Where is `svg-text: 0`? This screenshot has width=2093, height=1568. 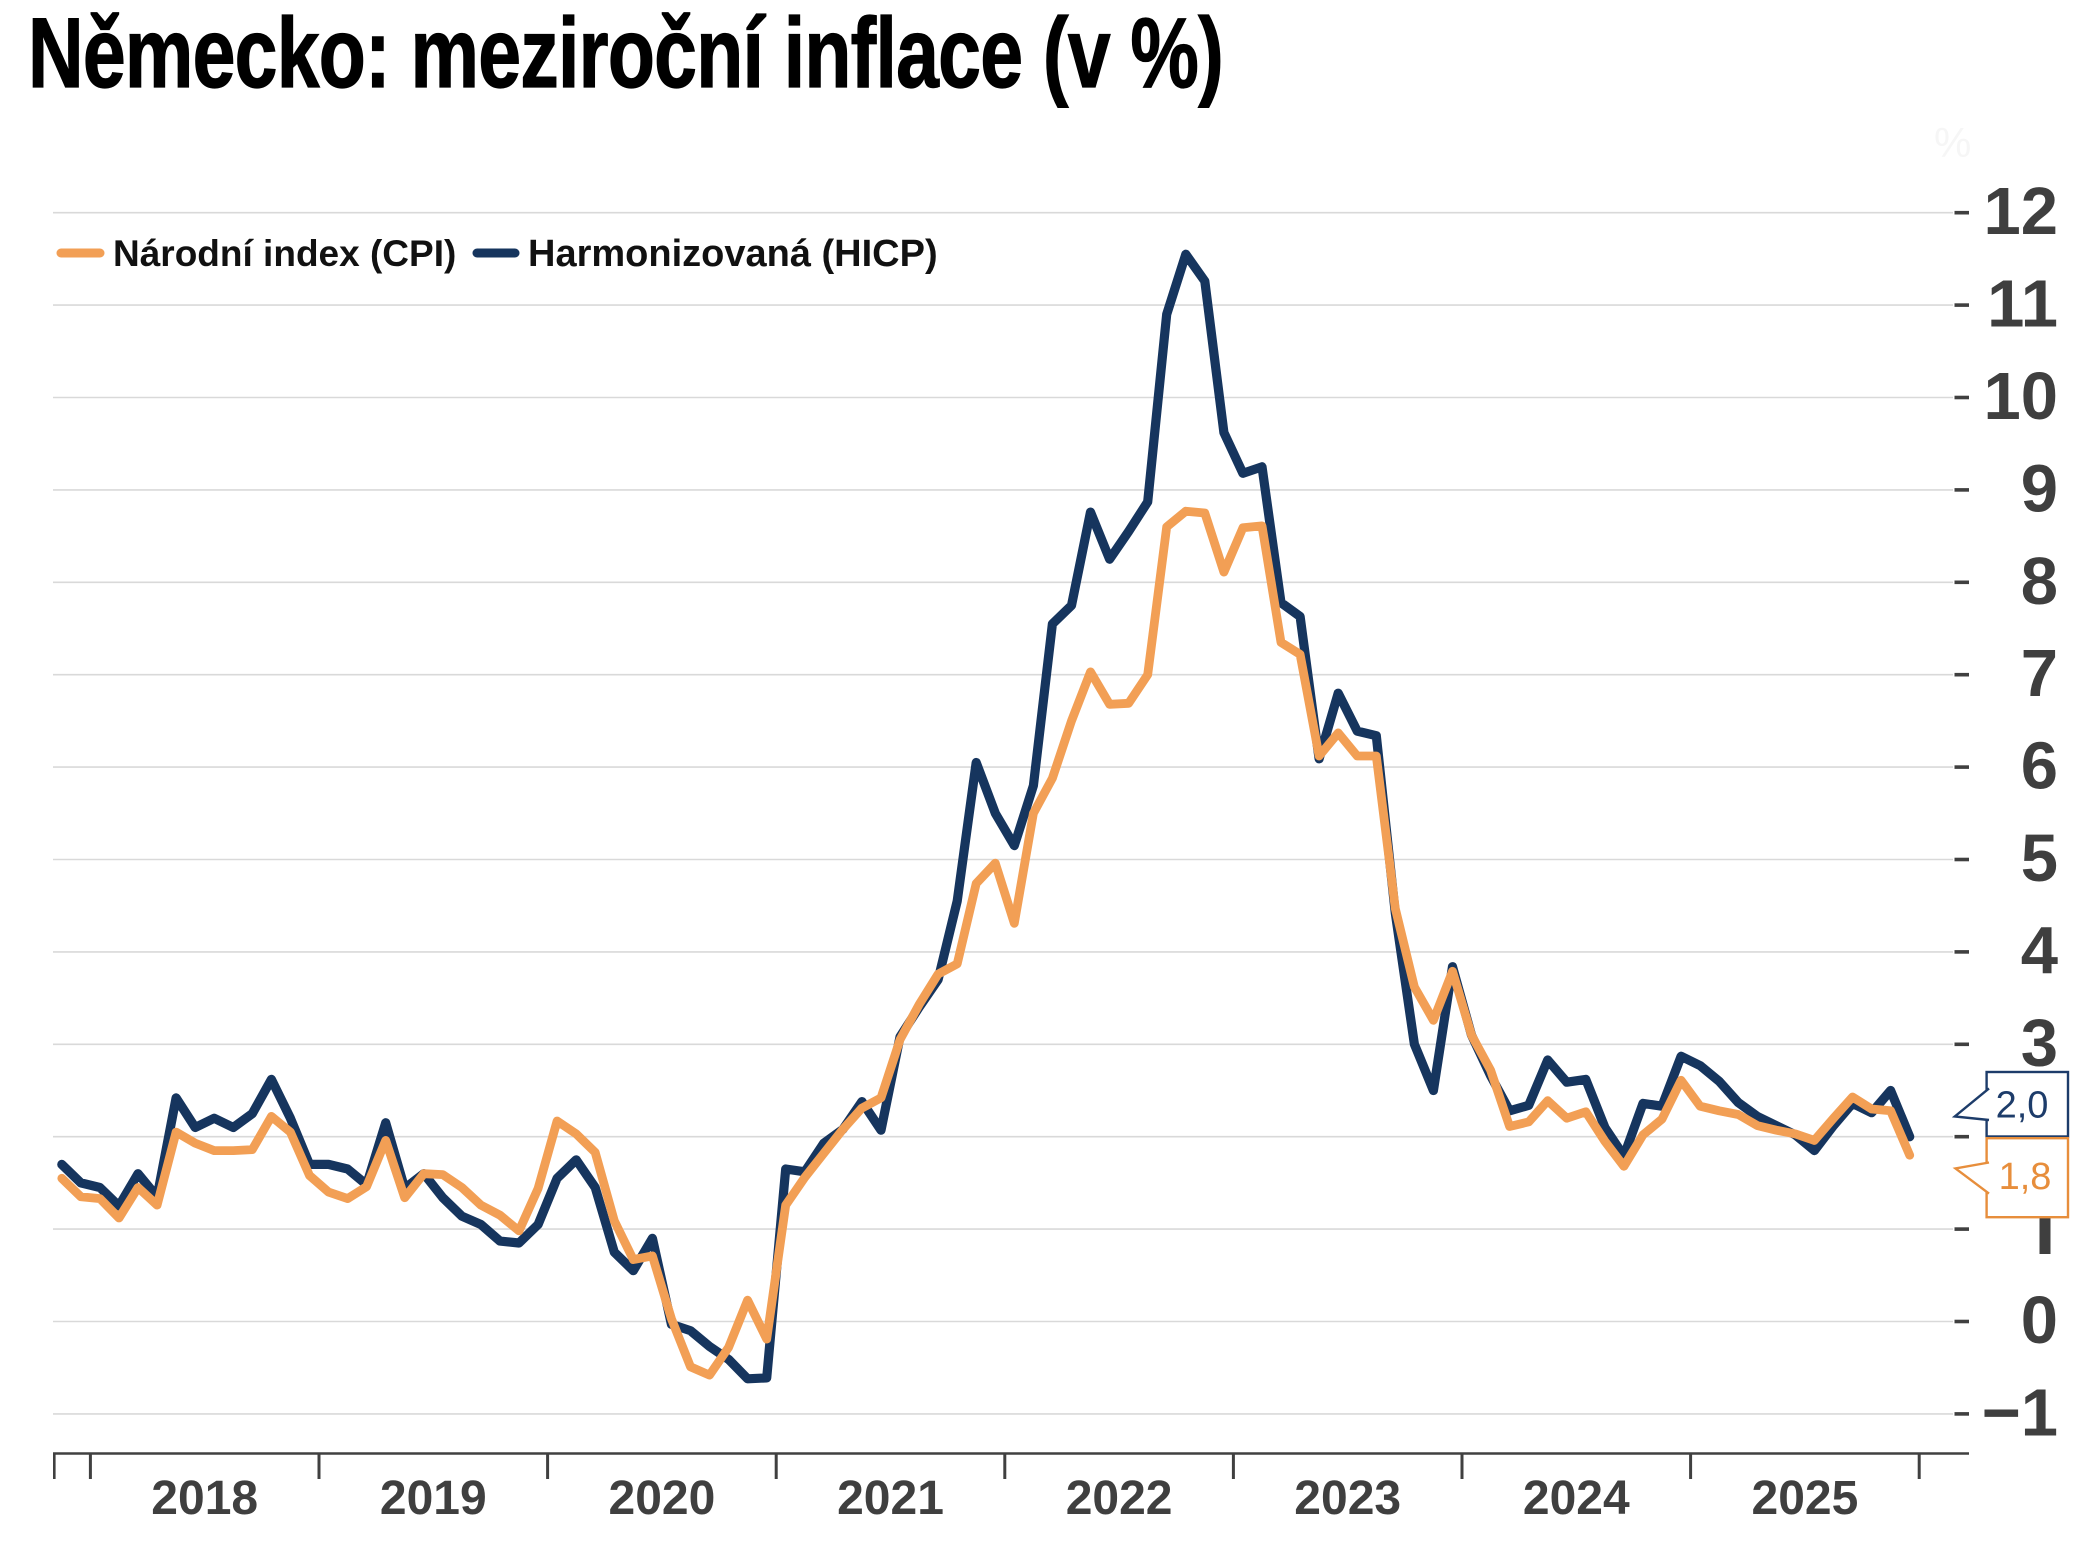 svg-text: 0 is located at coordinates (2039, 1320).